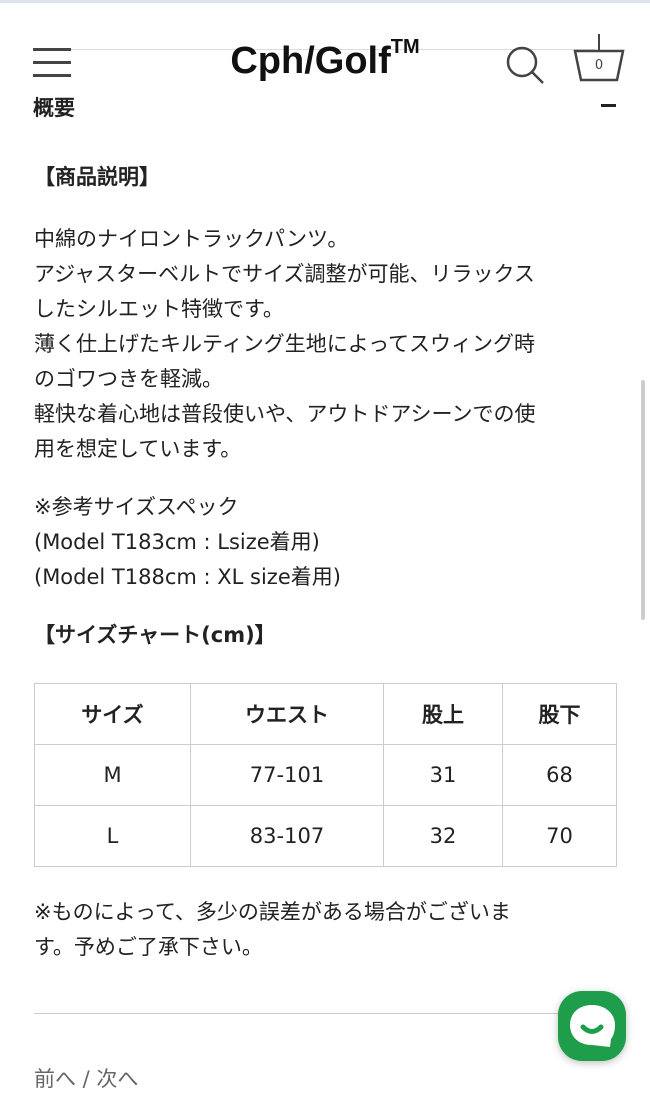 The width and height of the screenshot is (650, 1093). What do you see at coordinates (285, 344) in the screenshot?
I see `description-line: 薄く仕上げたキルティング生地によってスウィング時` at bounding box center [285, 344].